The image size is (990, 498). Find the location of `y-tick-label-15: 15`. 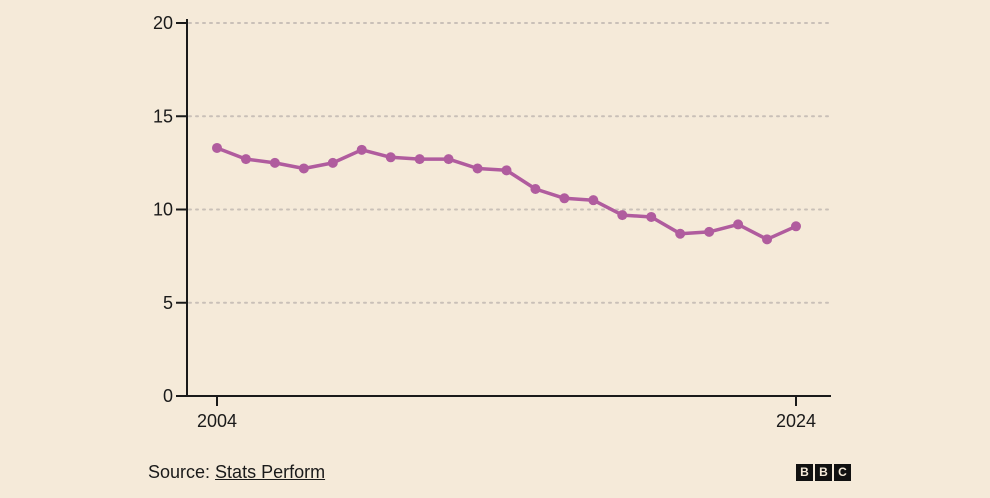

y-tick-label-15: 15 is located at coordinates (163, 116).